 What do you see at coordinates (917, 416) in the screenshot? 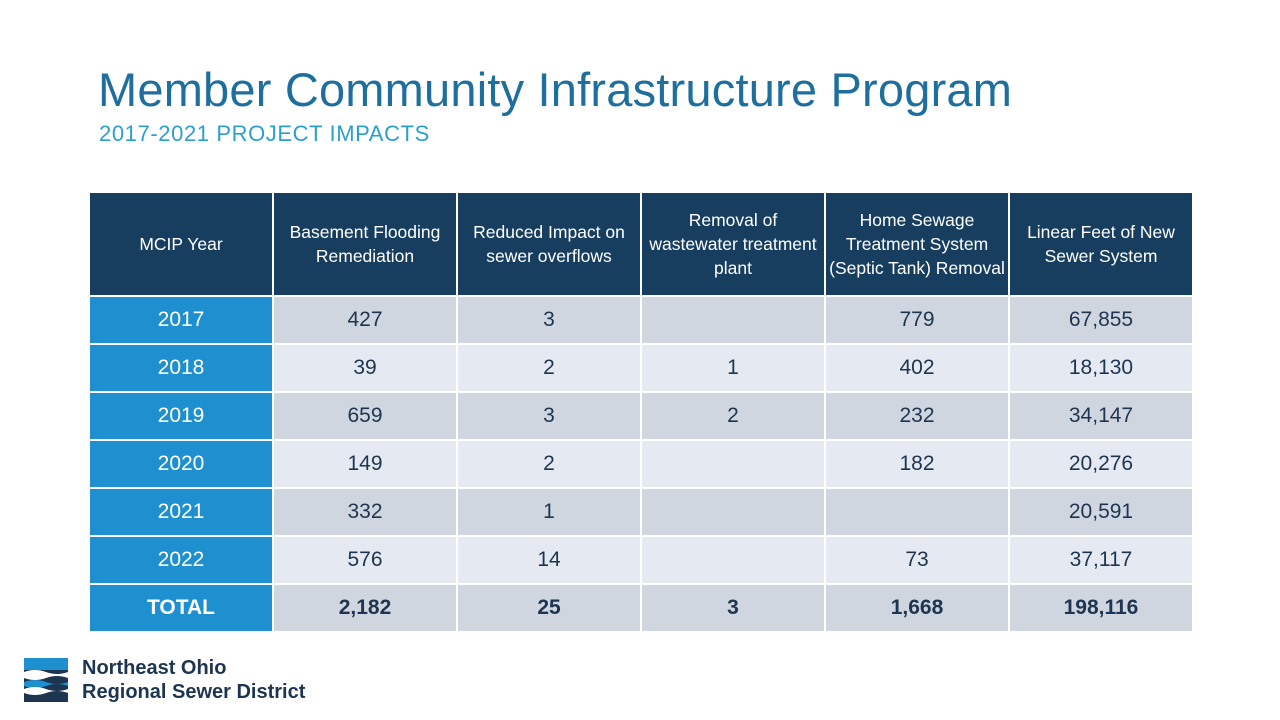
I see `table-cell: 232` at bounding box center [917, 416].